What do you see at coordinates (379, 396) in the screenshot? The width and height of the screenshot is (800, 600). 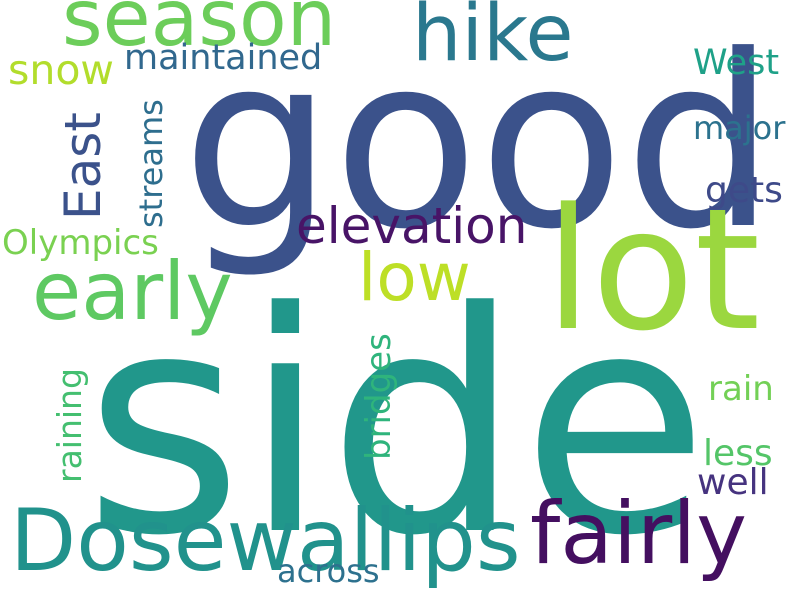 I see `word-bridges: bridges` at bounding box center [379, 396].